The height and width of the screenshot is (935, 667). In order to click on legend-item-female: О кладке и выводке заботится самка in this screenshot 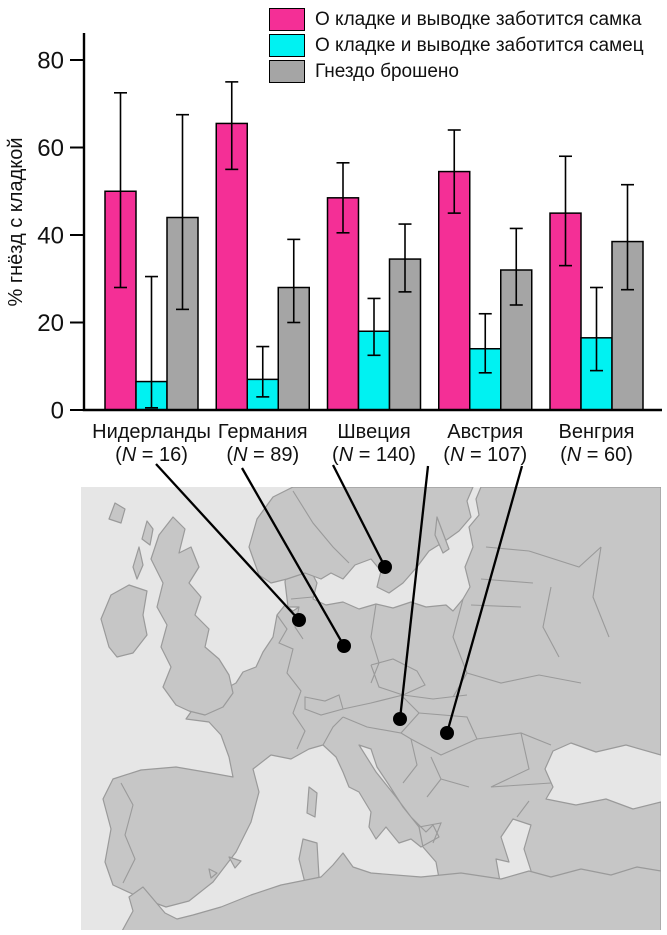, I will do `click(456, 19)`.